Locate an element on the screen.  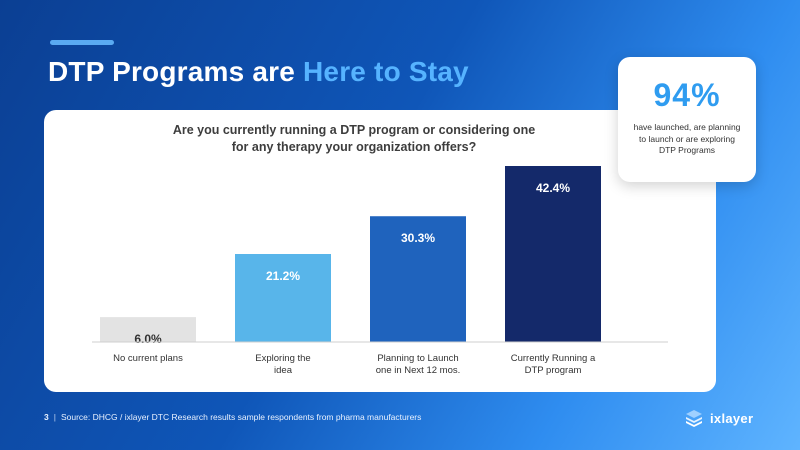
ixlayer-logo: ixlayer is located at coordinates (718, 418).